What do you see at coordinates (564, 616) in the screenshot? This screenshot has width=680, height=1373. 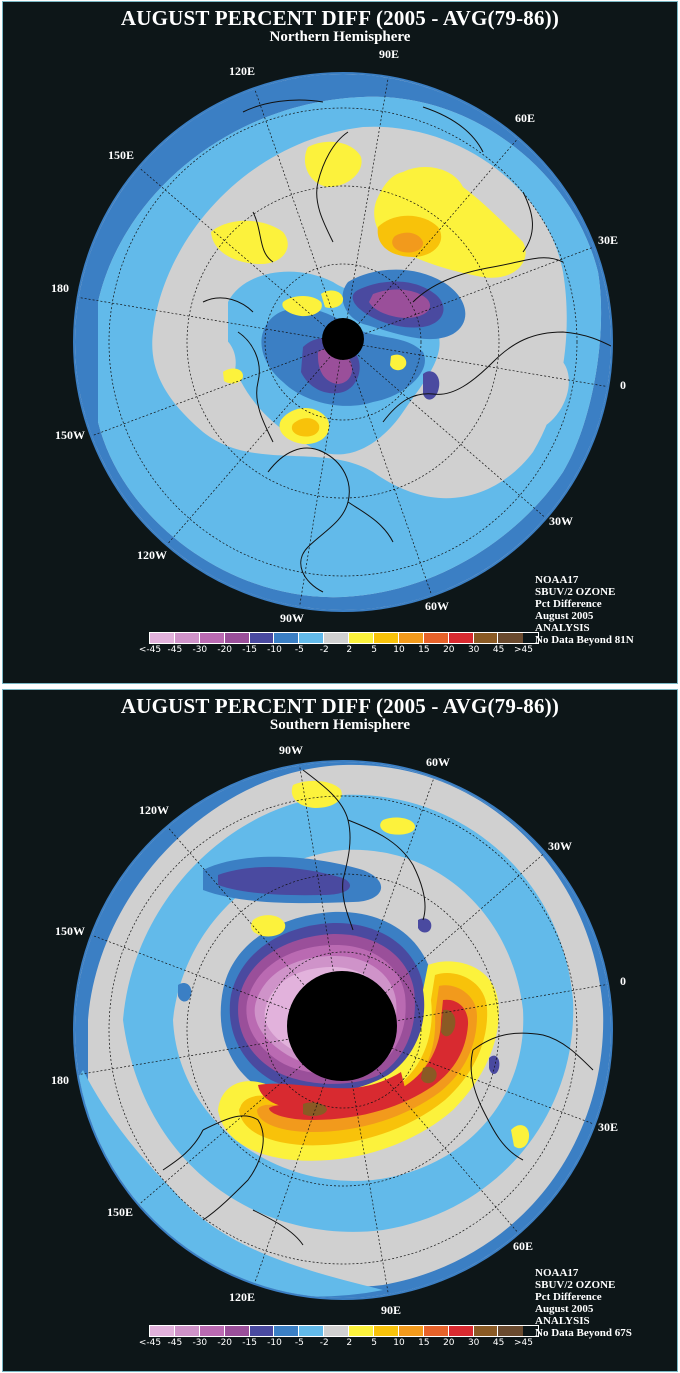 I see `info-date: August 2005` at bounding box center [564, 616].